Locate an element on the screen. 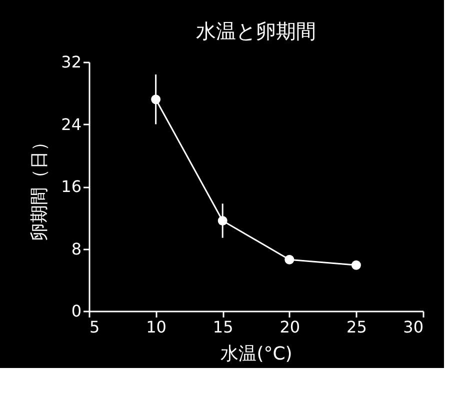 Image resolution: width=459 pixels, height=420 pixels. y-axis-title: 卵期間（日） is located at coordinates (39, 187).